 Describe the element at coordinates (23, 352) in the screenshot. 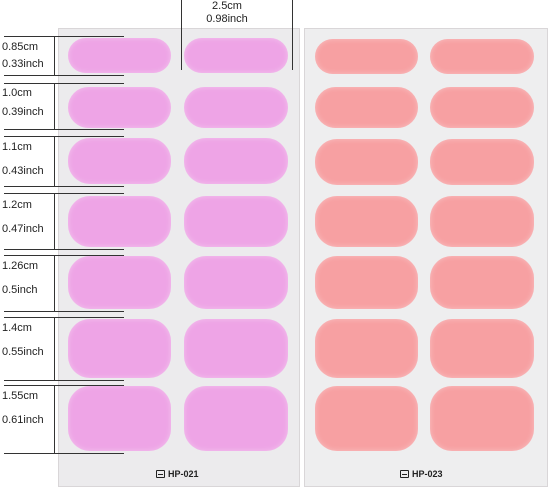

I see `size-inch: 0.55inch` at that location.